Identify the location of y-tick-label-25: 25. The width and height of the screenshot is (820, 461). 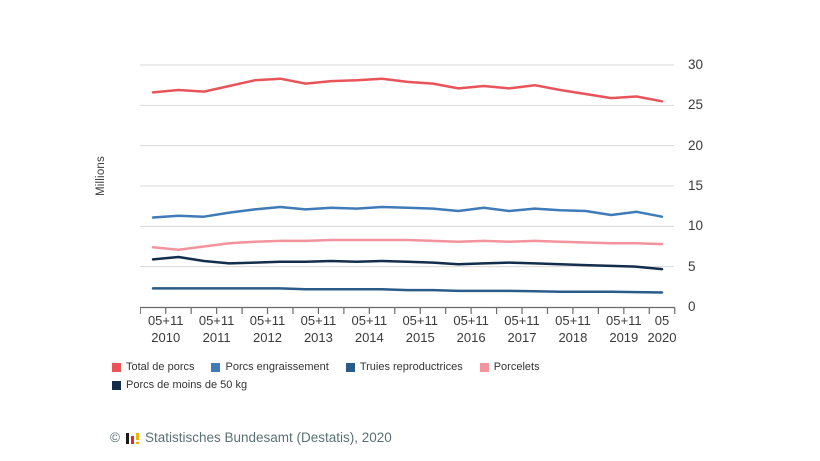
(696, 105).